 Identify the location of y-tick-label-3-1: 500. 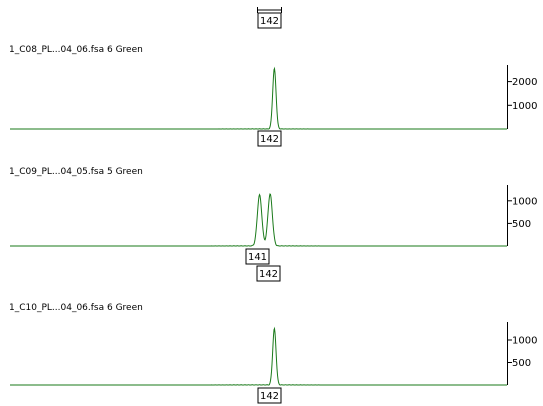
(521, 363).